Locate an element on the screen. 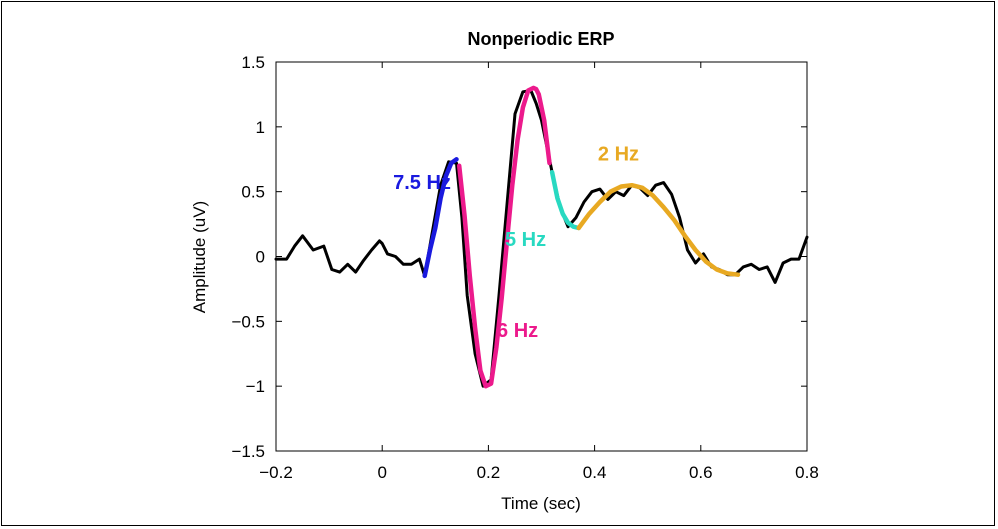 This screenshot has height=529, width=998. y-tick-label: 0 is located at coordinates (260, 257).